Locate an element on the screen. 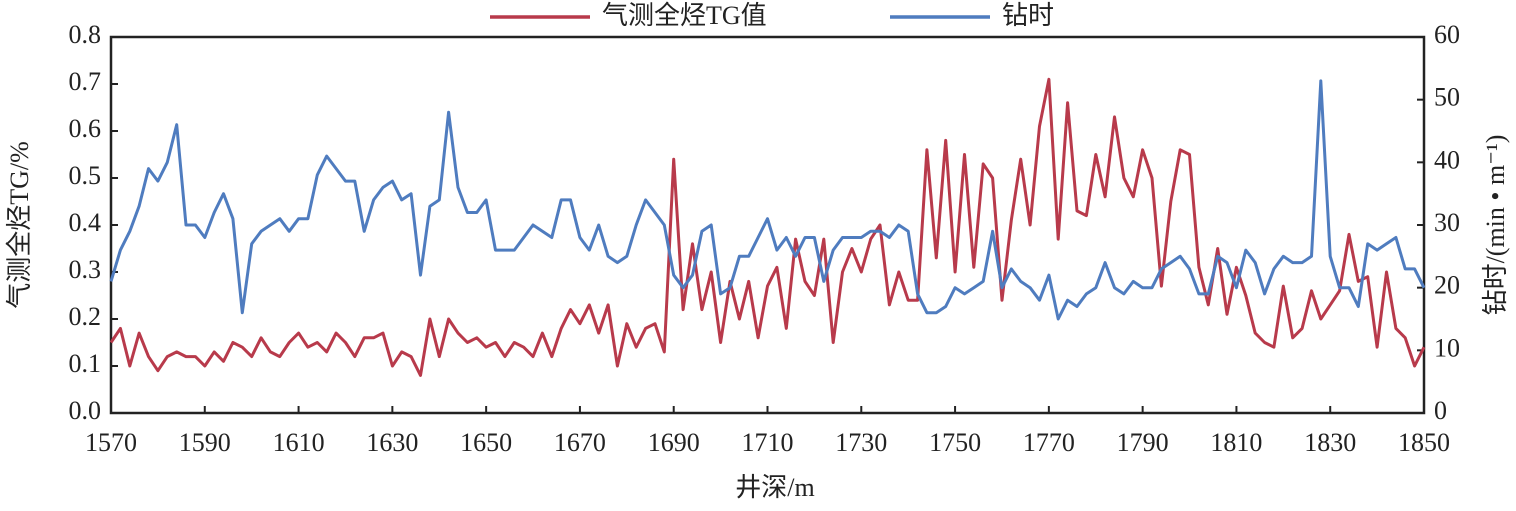 This screenshot has width=1516, height=511. y-tick-label: 0.6 is located at coordinates (85, 128).